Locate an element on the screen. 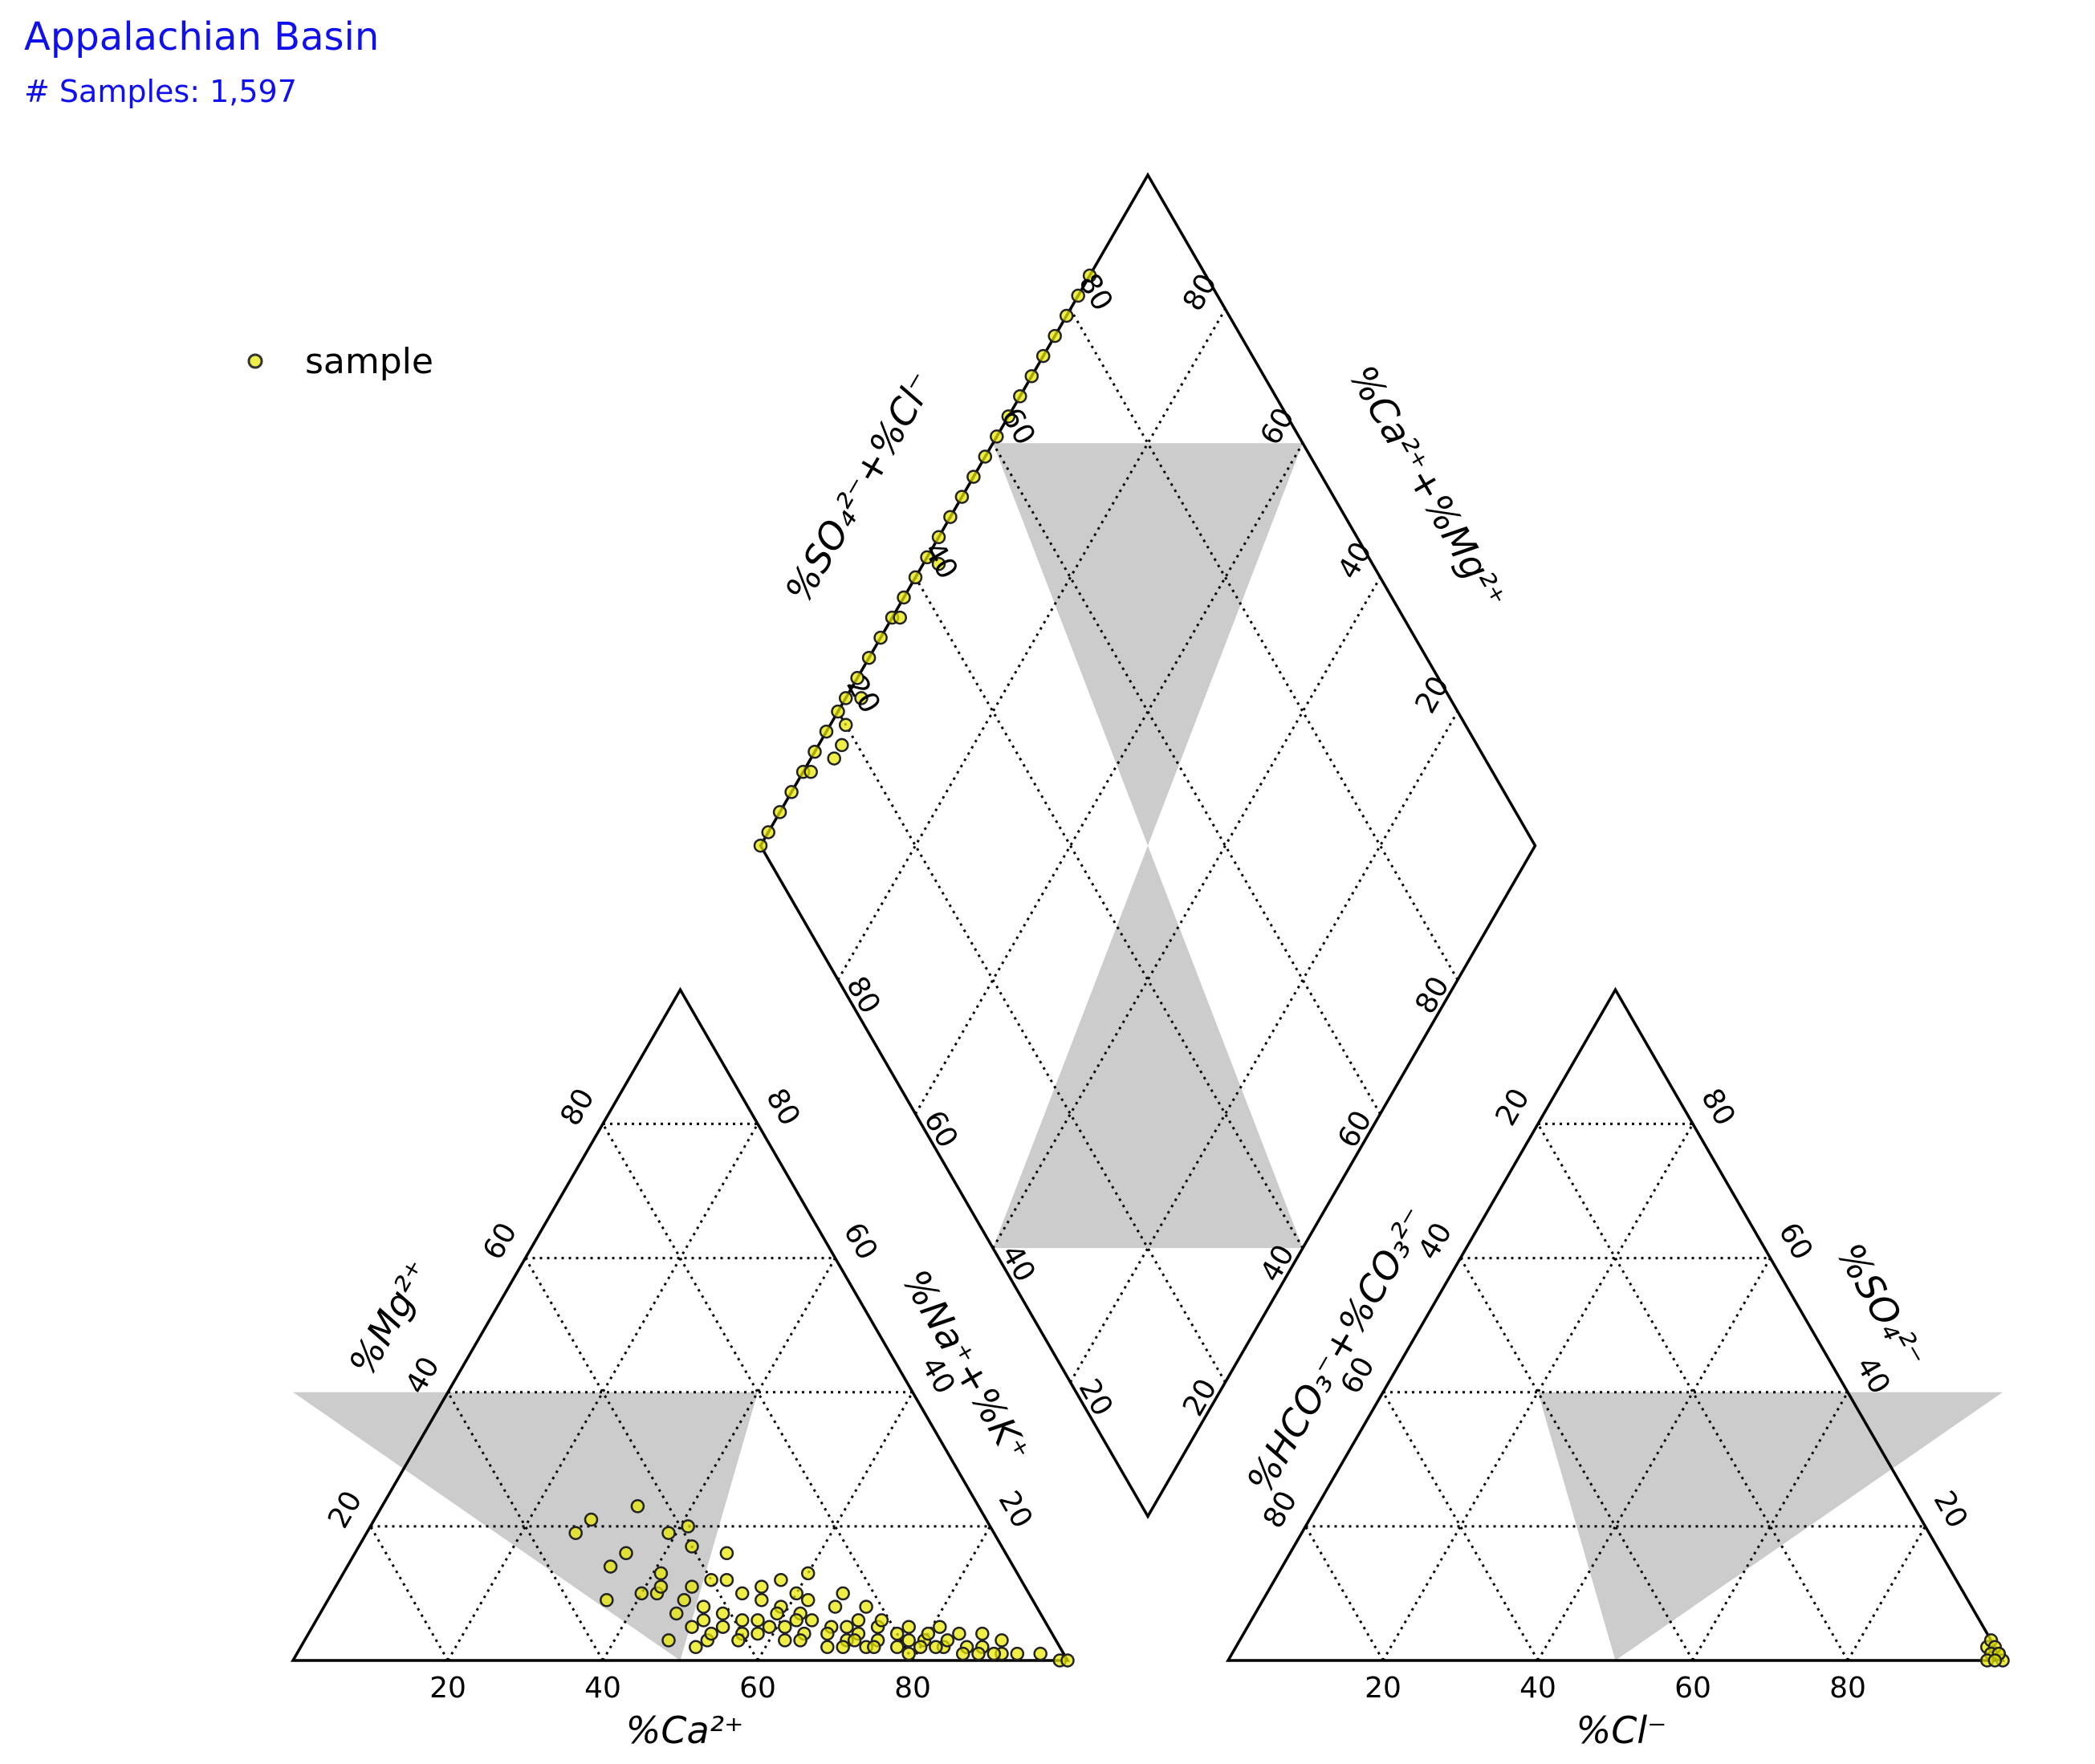 This screenshot has height=1764, width=2095. axis-label-ca-mg: %Ca²⁺+%Mg²⁺ is located at coordinates (1427, 487).